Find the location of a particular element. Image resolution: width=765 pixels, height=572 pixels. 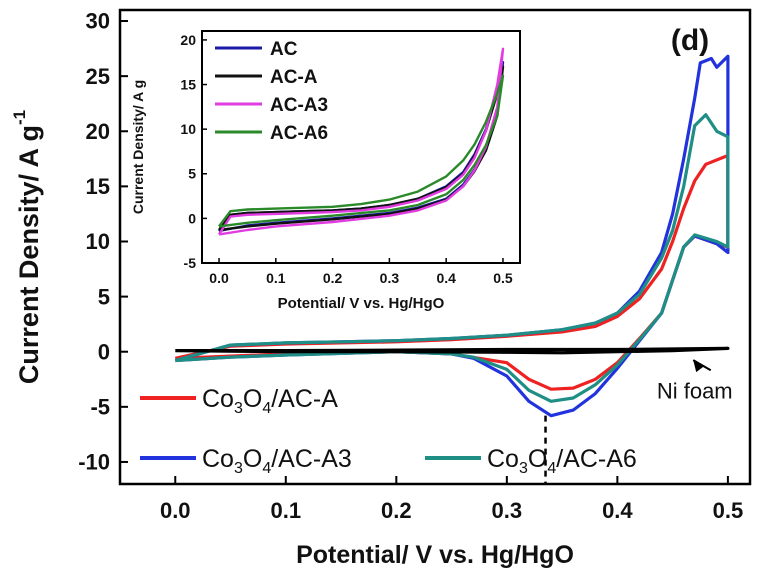

legend-label-part: /AC-A is located at coordinates (304, 399).